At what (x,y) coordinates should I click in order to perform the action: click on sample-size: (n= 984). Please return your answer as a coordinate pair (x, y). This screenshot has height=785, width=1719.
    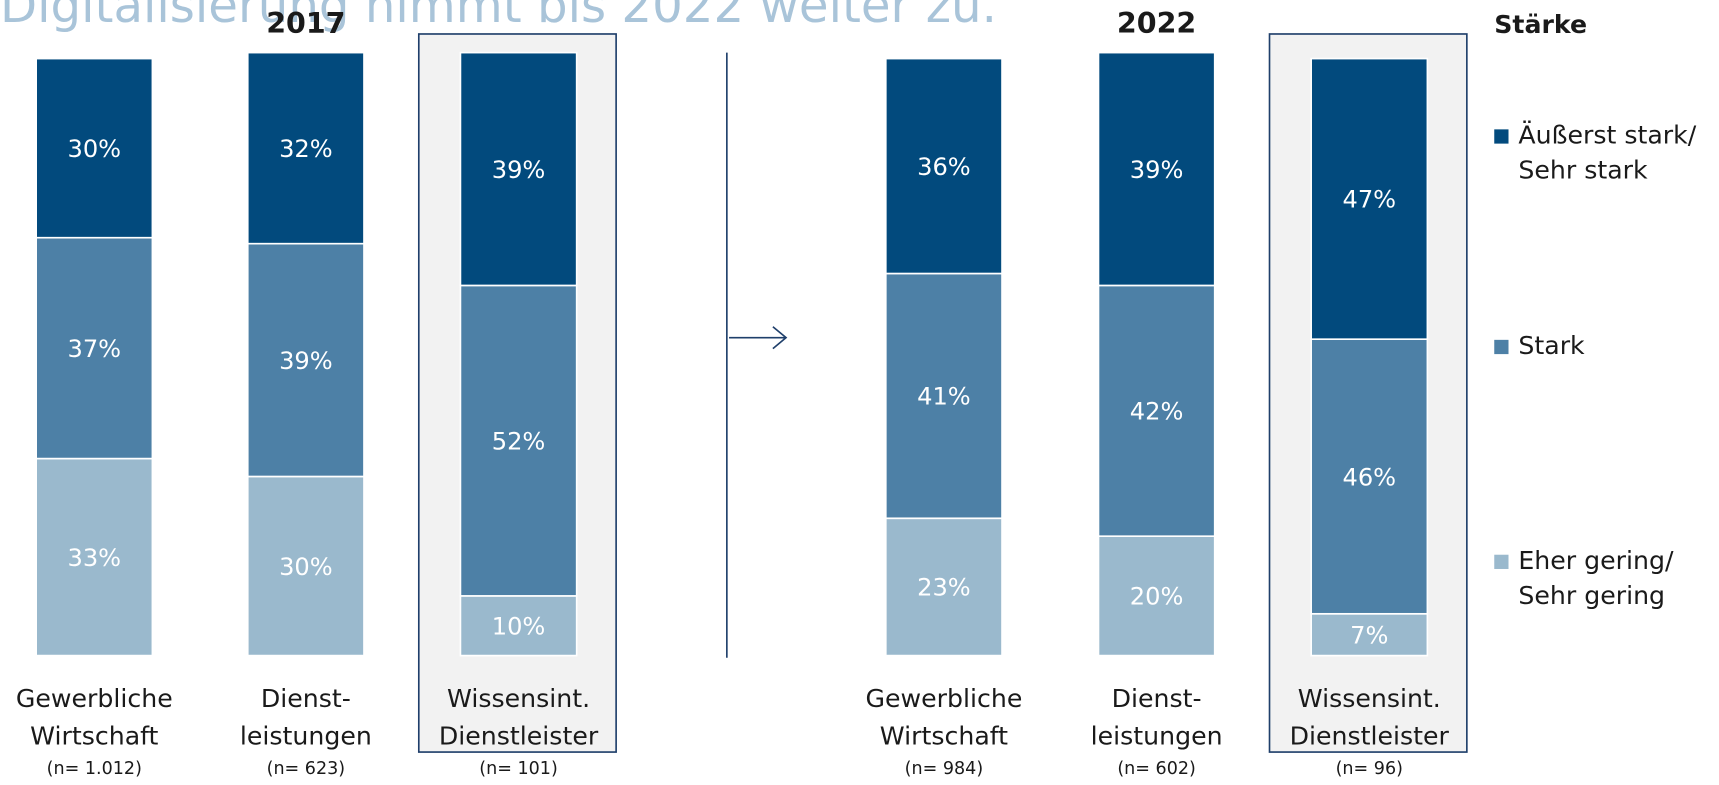
    Looking at the image, I should click on (944, 769).